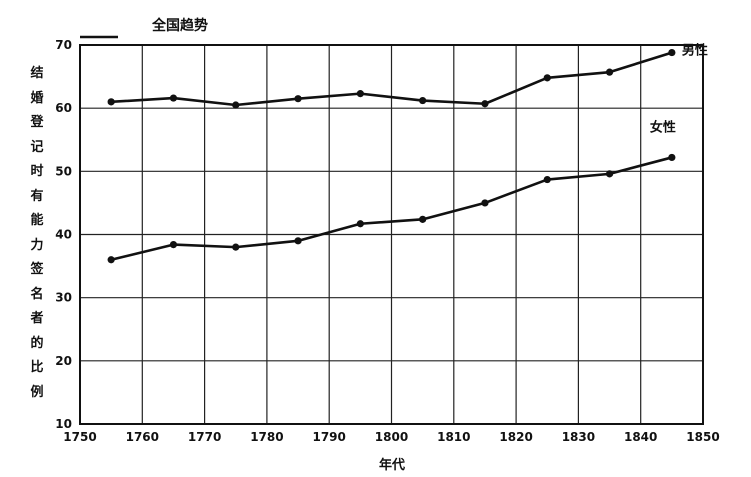  What do you see at coordinates (37, 294) in the screenshot?
I see `y-axis-title-char: 名` at bounding box center [37, 294].